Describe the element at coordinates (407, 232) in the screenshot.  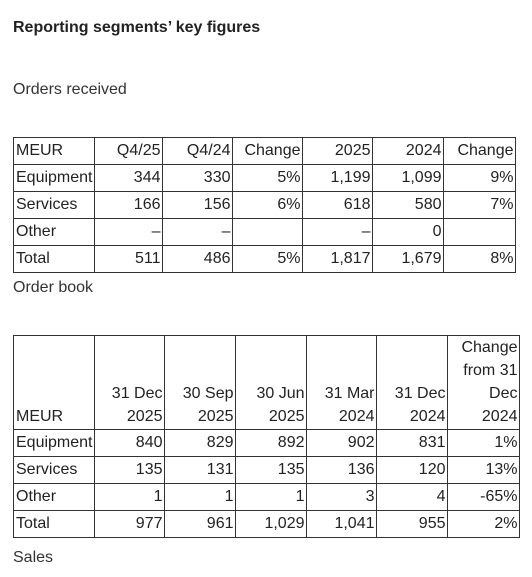
I see `value-cell: 0` at that location.